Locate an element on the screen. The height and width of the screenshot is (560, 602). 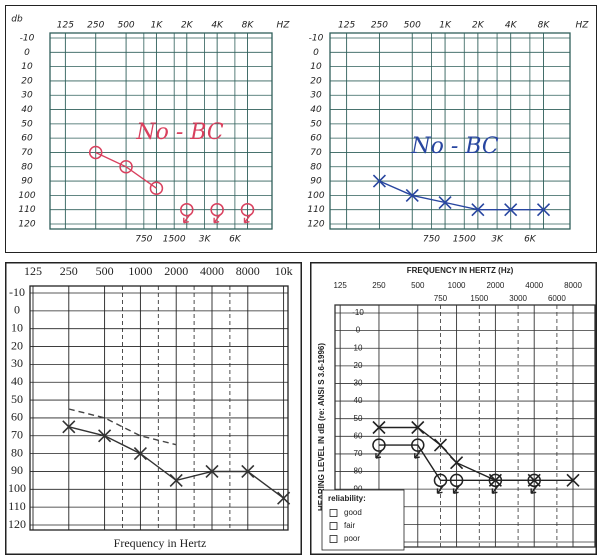
x-minor-tick-label: 3K is located at coordinates (497, 240).